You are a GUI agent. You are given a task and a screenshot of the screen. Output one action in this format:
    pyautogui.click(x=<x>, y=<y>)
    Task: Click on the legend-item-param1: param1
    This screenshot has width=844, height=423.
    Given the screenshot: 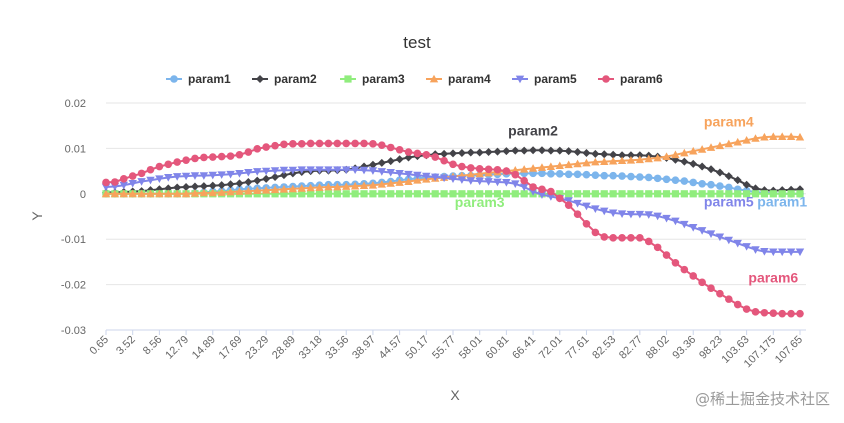 What is the action you would take?
    pyautogui.click(x=198, y=79)
    